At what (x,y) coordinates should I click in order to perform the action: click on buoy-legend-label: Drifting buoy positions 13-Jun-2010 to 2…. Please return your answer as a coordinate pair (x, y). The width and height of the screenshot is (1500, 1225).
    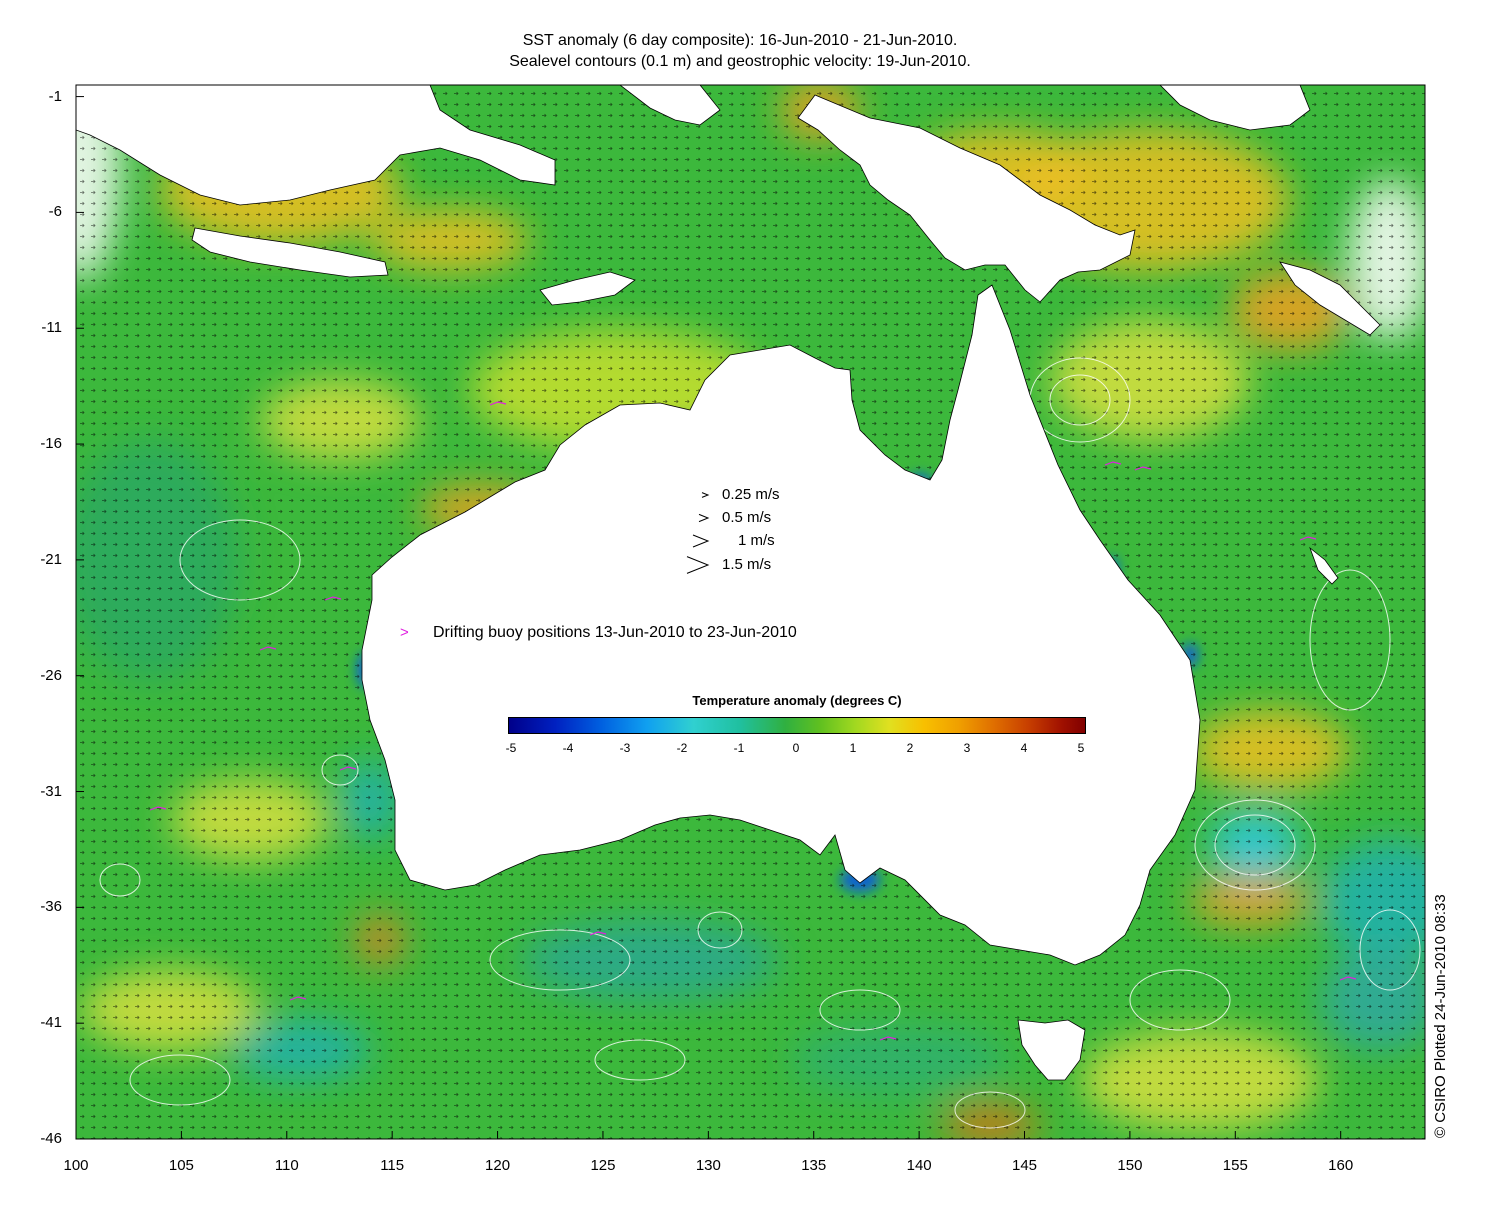
    Looking at the image, I should click on (615, 632).